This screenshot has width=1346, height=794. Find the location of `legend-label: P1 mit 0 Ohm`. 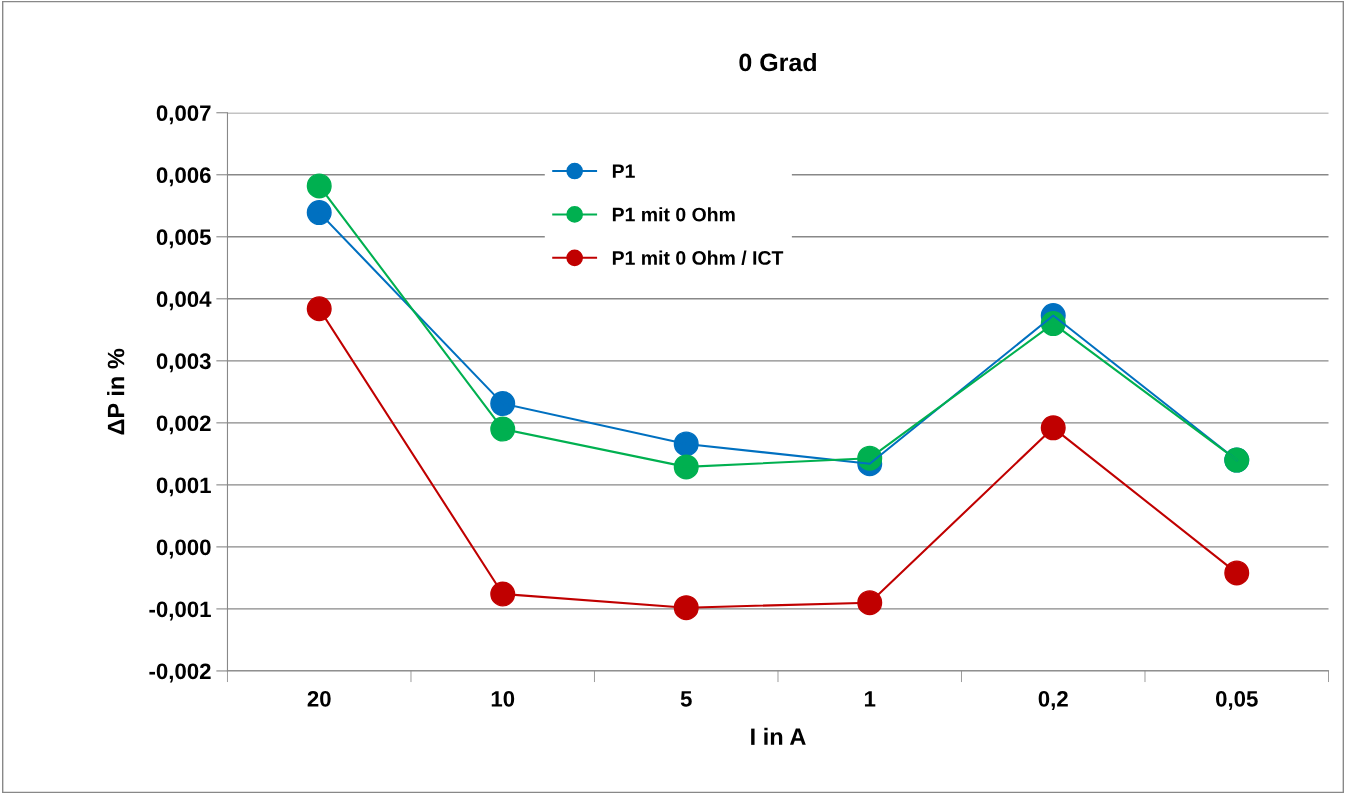

legend-label: P1 mit 0 Ohm is located at coordinates (673, 214).